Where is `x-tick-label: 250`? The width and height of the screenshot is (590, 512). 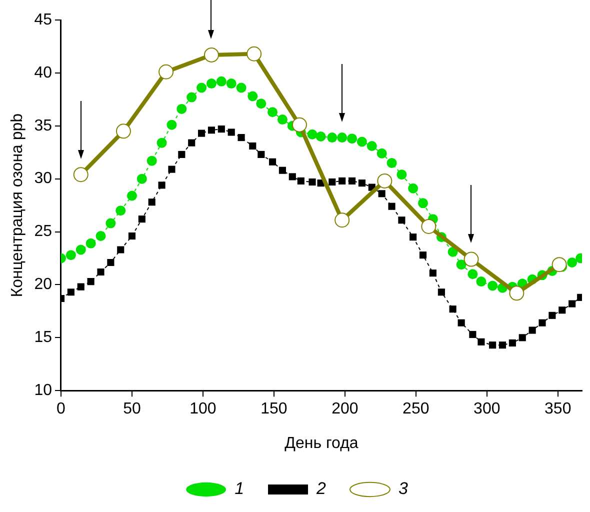
x-tick-label: 250 is located at coordinates (416, 409).